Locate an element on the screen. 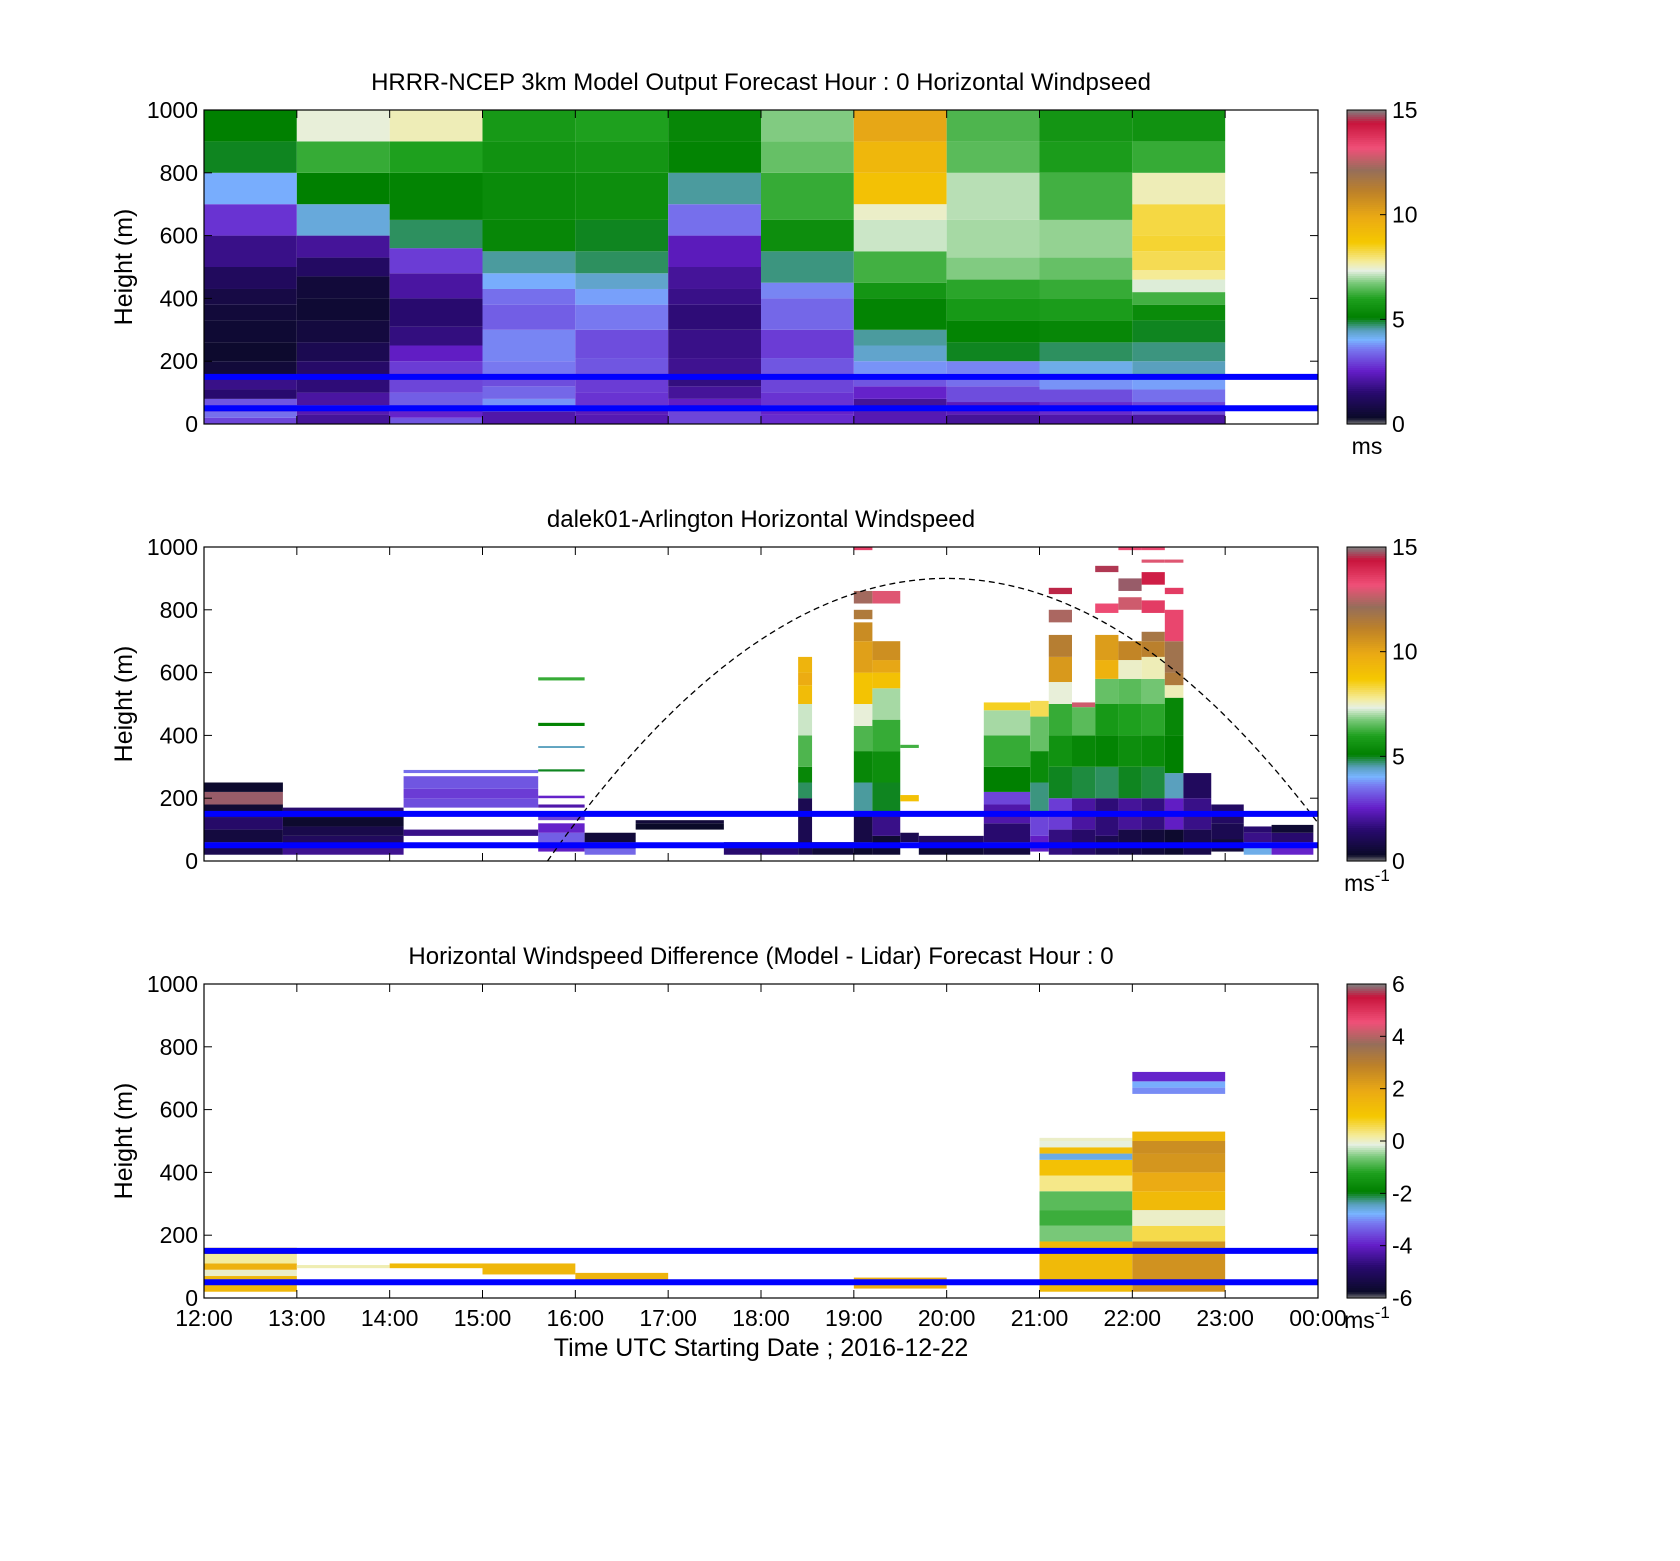 This screenshot has width=1680, height=1561. y-tick-label: 600 is located at coordinates (179, 236).